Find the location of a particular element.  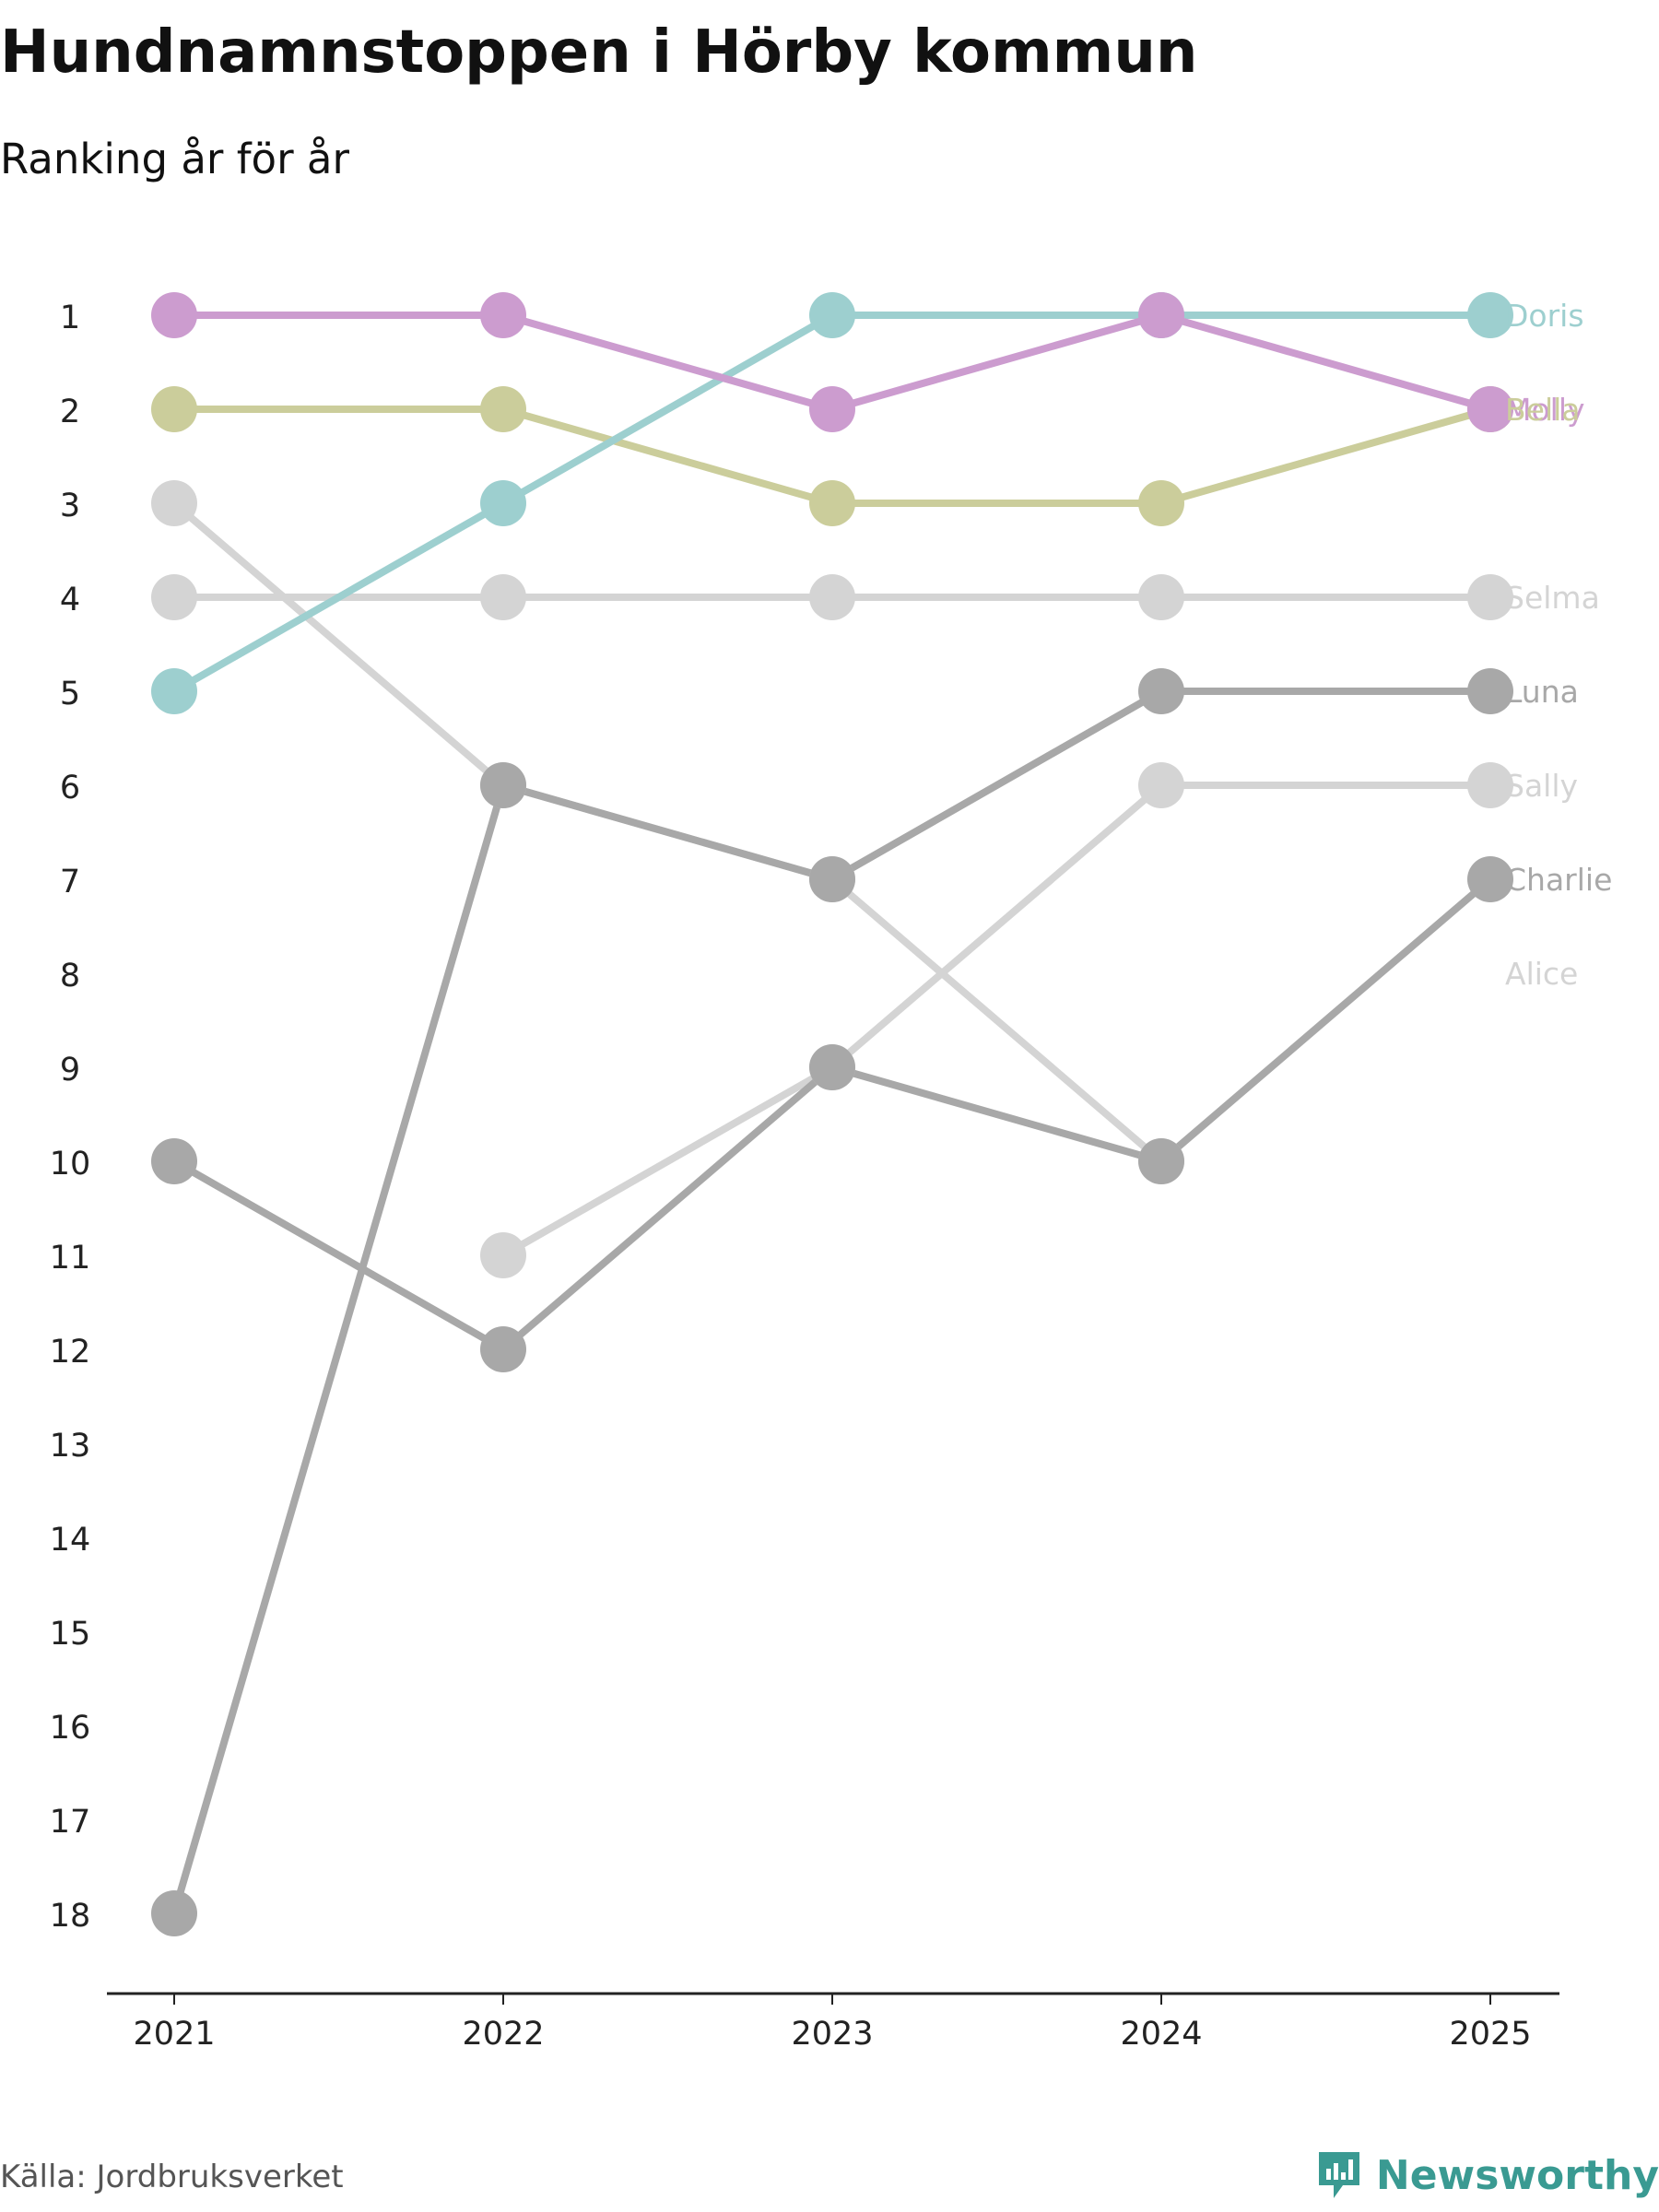

x-tick-label: 2024 is located at coordinates (1161, 2034).